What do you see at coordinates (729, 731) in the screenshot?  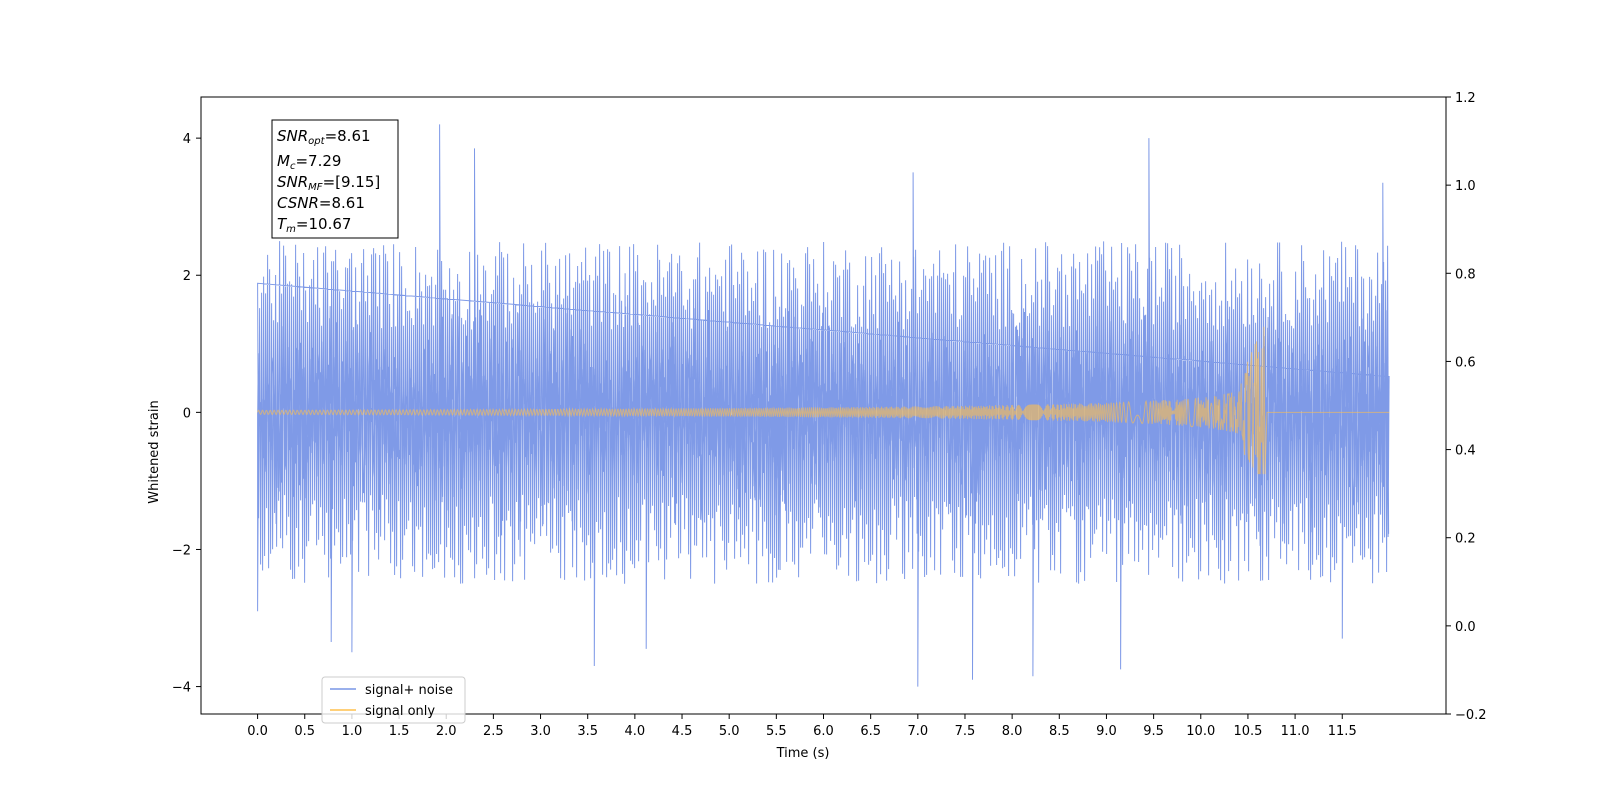 I see `x-tick-label: 5.0` at bounding box center [729, 731].